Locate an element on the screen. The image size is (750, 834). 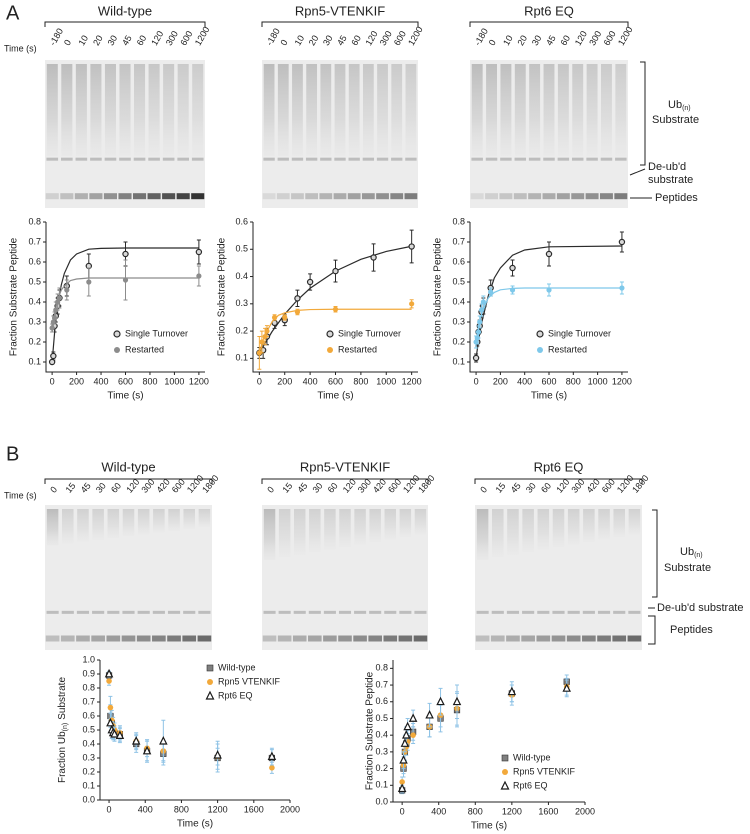
legend-marker is located at coordinates (210, 682).